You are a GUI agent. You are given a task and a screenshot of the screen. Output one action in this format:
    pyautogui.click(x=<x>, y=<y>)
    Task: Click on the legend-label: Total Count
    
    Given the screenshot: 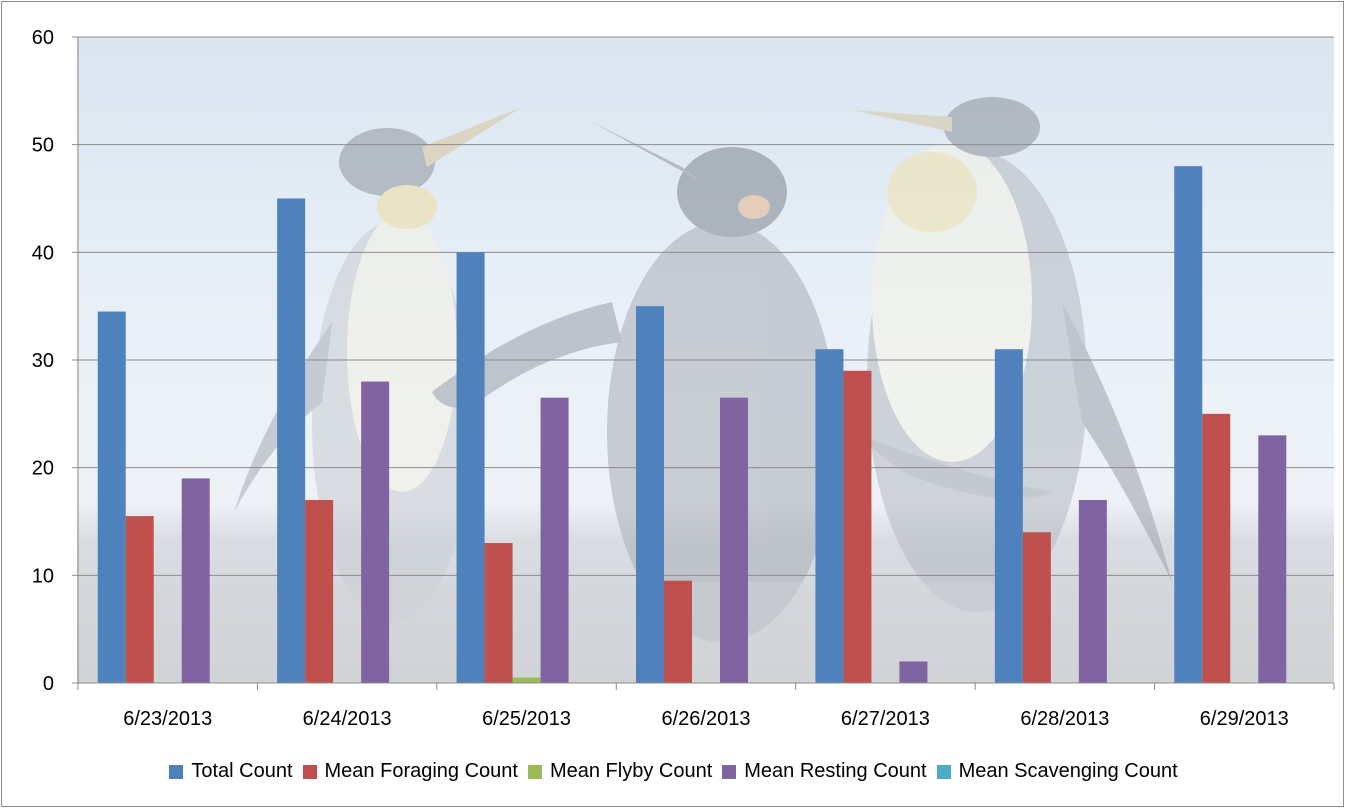 What is the action you would take?
    pyautogui.click(x=242, y=771)
    